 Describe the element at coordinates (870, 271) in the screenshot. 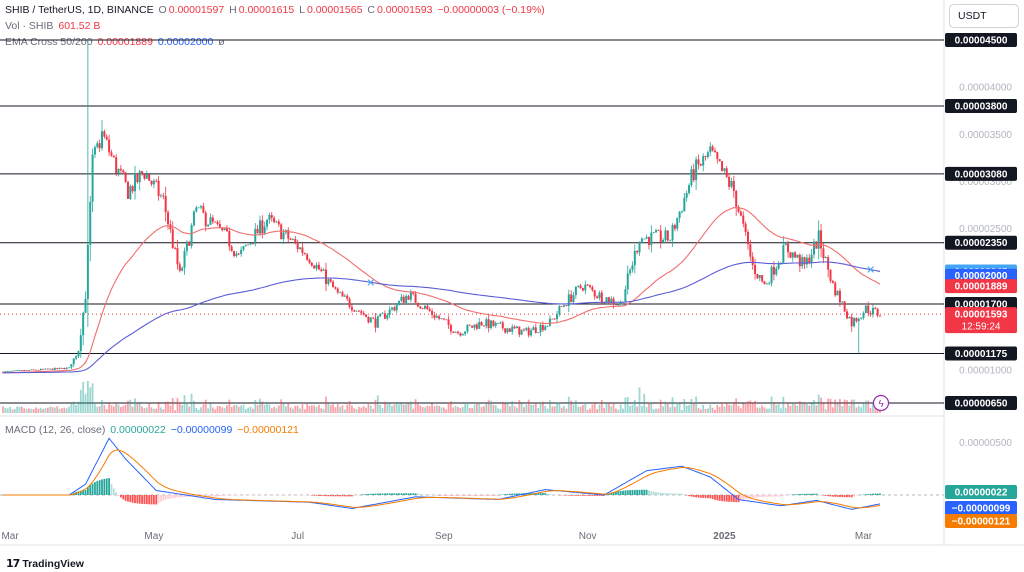

I see `ema-cross-marker: ✕` at that location.